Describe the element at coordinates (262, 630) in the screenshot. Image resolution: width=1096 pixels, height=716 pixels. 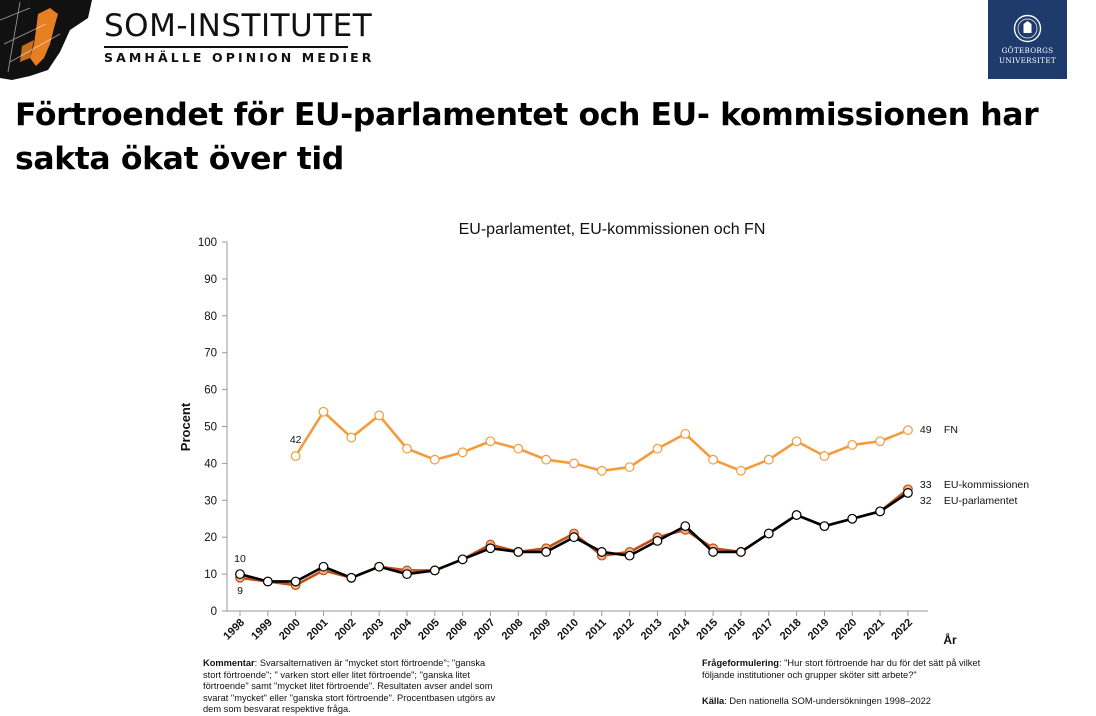
I see `x-tick-label: 1999` at that location.